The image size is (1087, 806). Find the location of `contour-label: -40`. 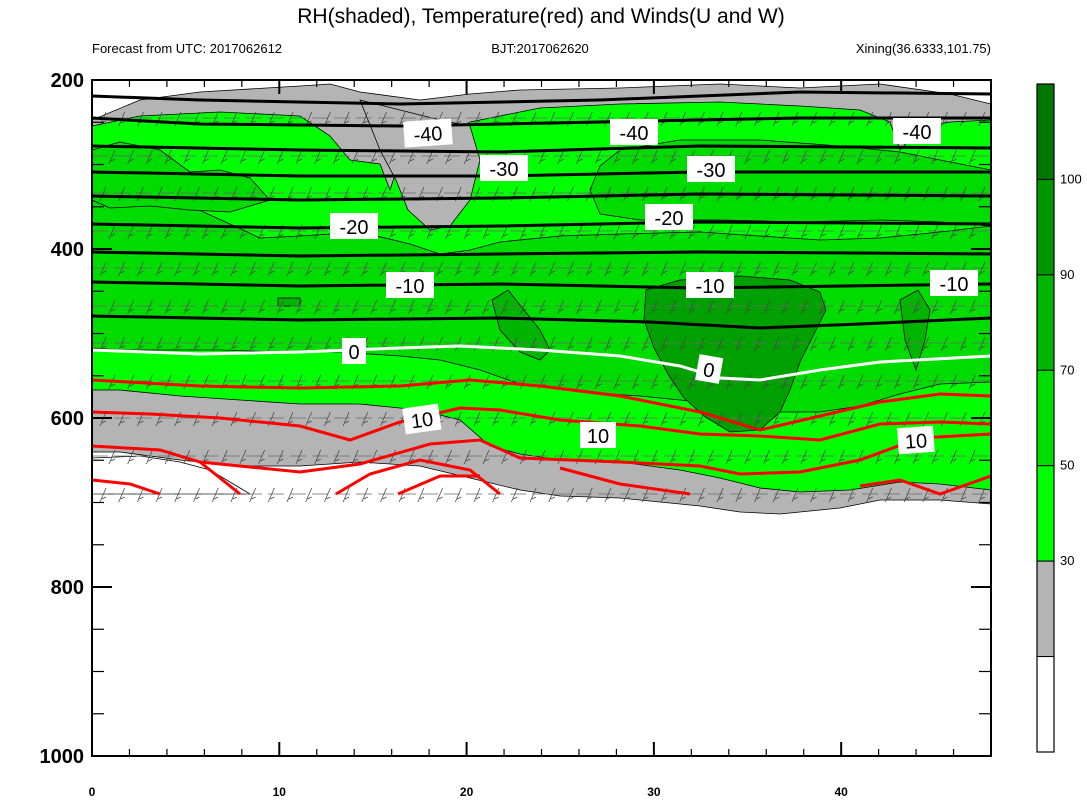

contour-label: -40 is located at coordinates (634, 132).